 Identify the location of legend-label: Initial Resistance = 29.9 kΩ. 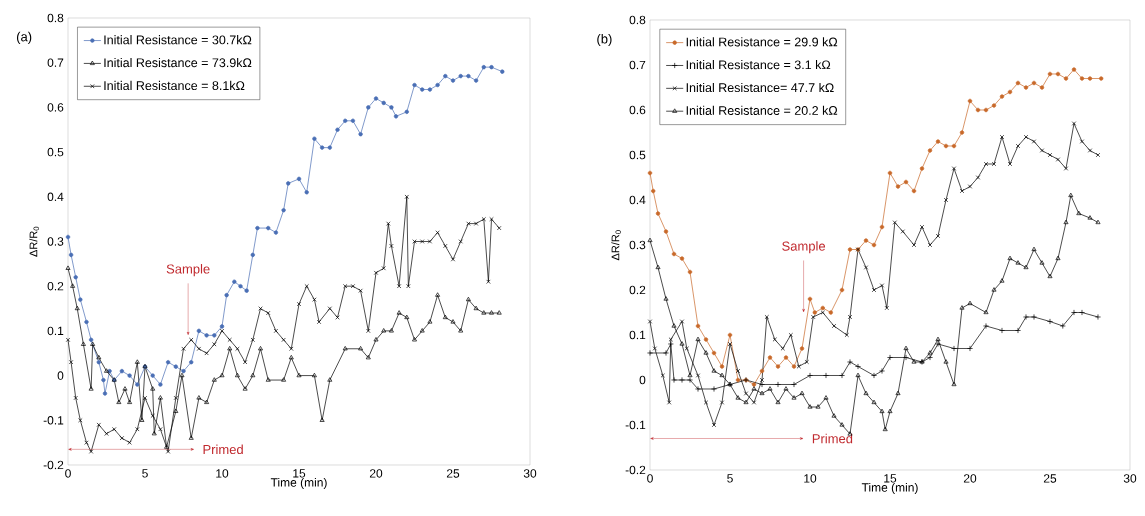
(762, 42).